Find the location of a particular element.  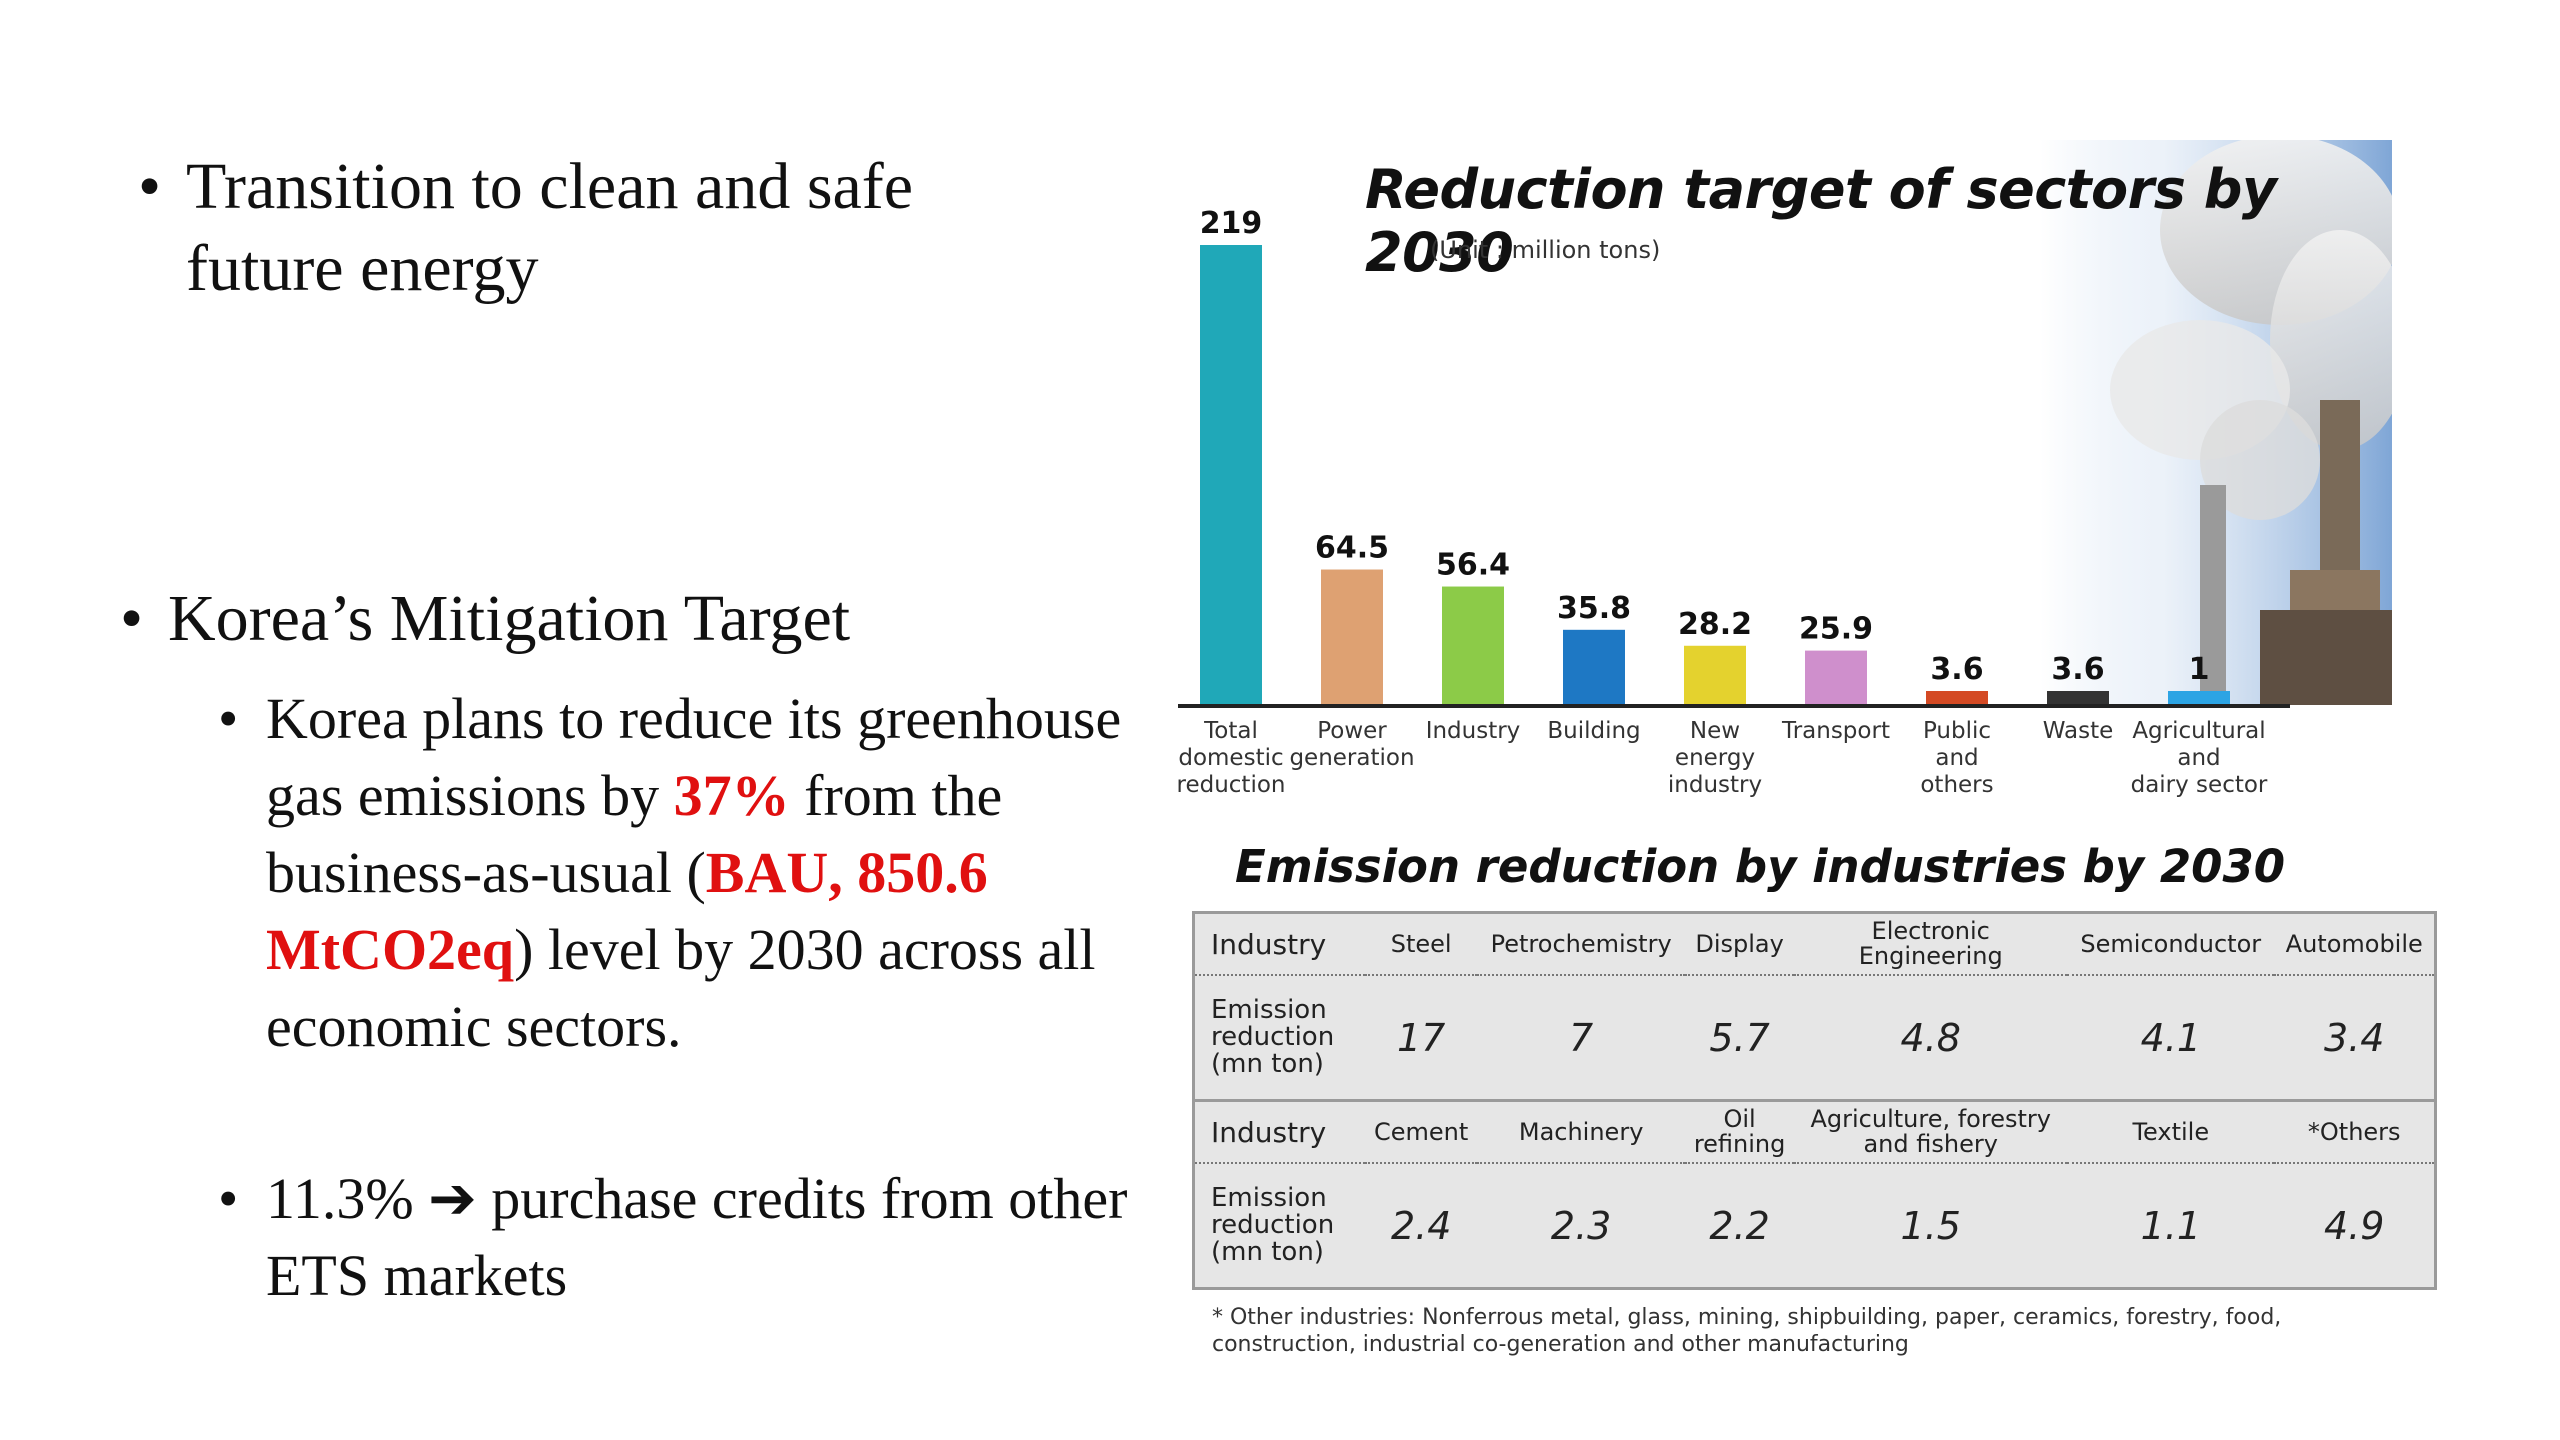

bullet-mitigation-target: • Korea’s Mitigation Target is located at coordinates (610, 619).